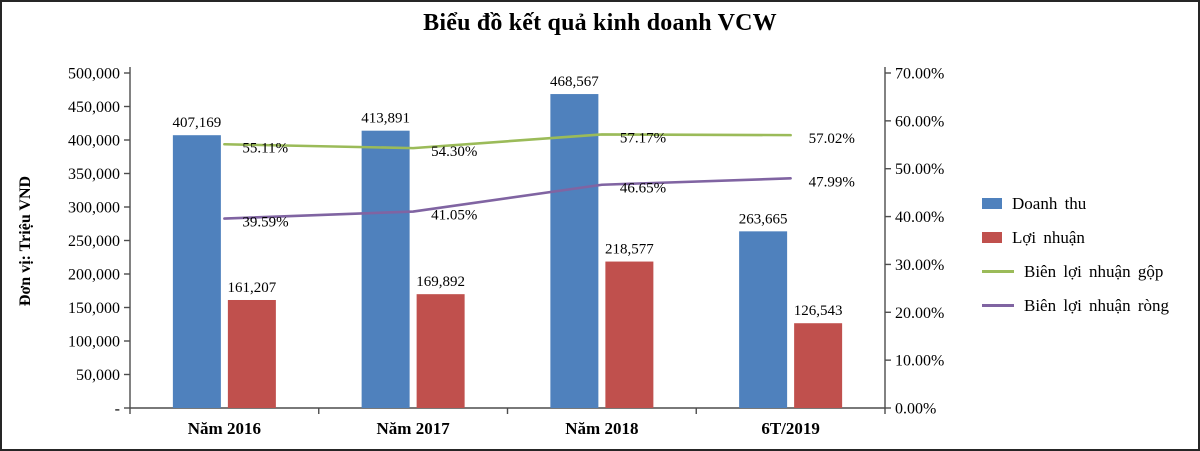 The image size is (1200, 451). What do you see at coordinates (919, 121) in the screenshot?
I see `right-axis-tick-label: 60.00%` at bounding box center [919, 121].